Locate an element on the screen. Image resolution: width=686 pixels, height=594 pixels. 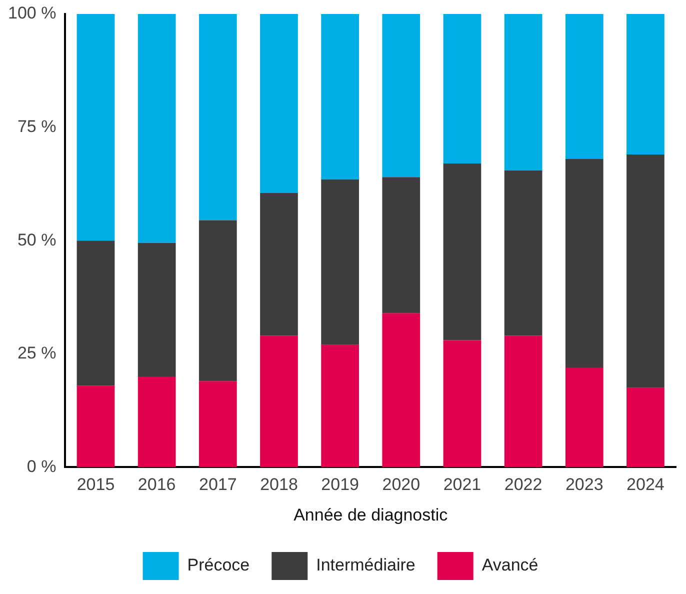
legend-label: Précoce is located at coordinates (218, 565).